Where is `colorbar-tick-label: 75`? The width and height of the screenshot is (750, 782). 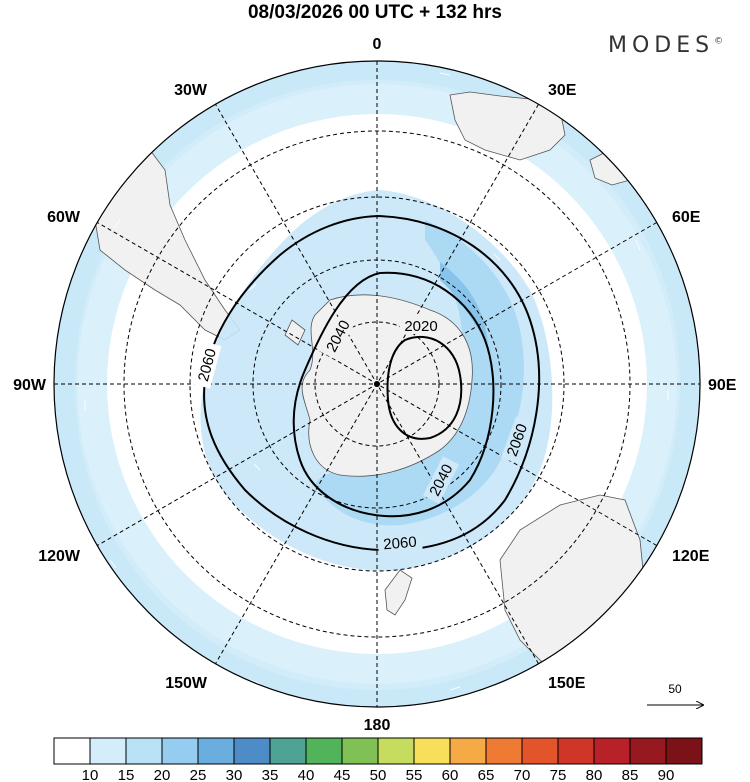
colorbar-tick-label: 75 is located at coordinates (558, 774).